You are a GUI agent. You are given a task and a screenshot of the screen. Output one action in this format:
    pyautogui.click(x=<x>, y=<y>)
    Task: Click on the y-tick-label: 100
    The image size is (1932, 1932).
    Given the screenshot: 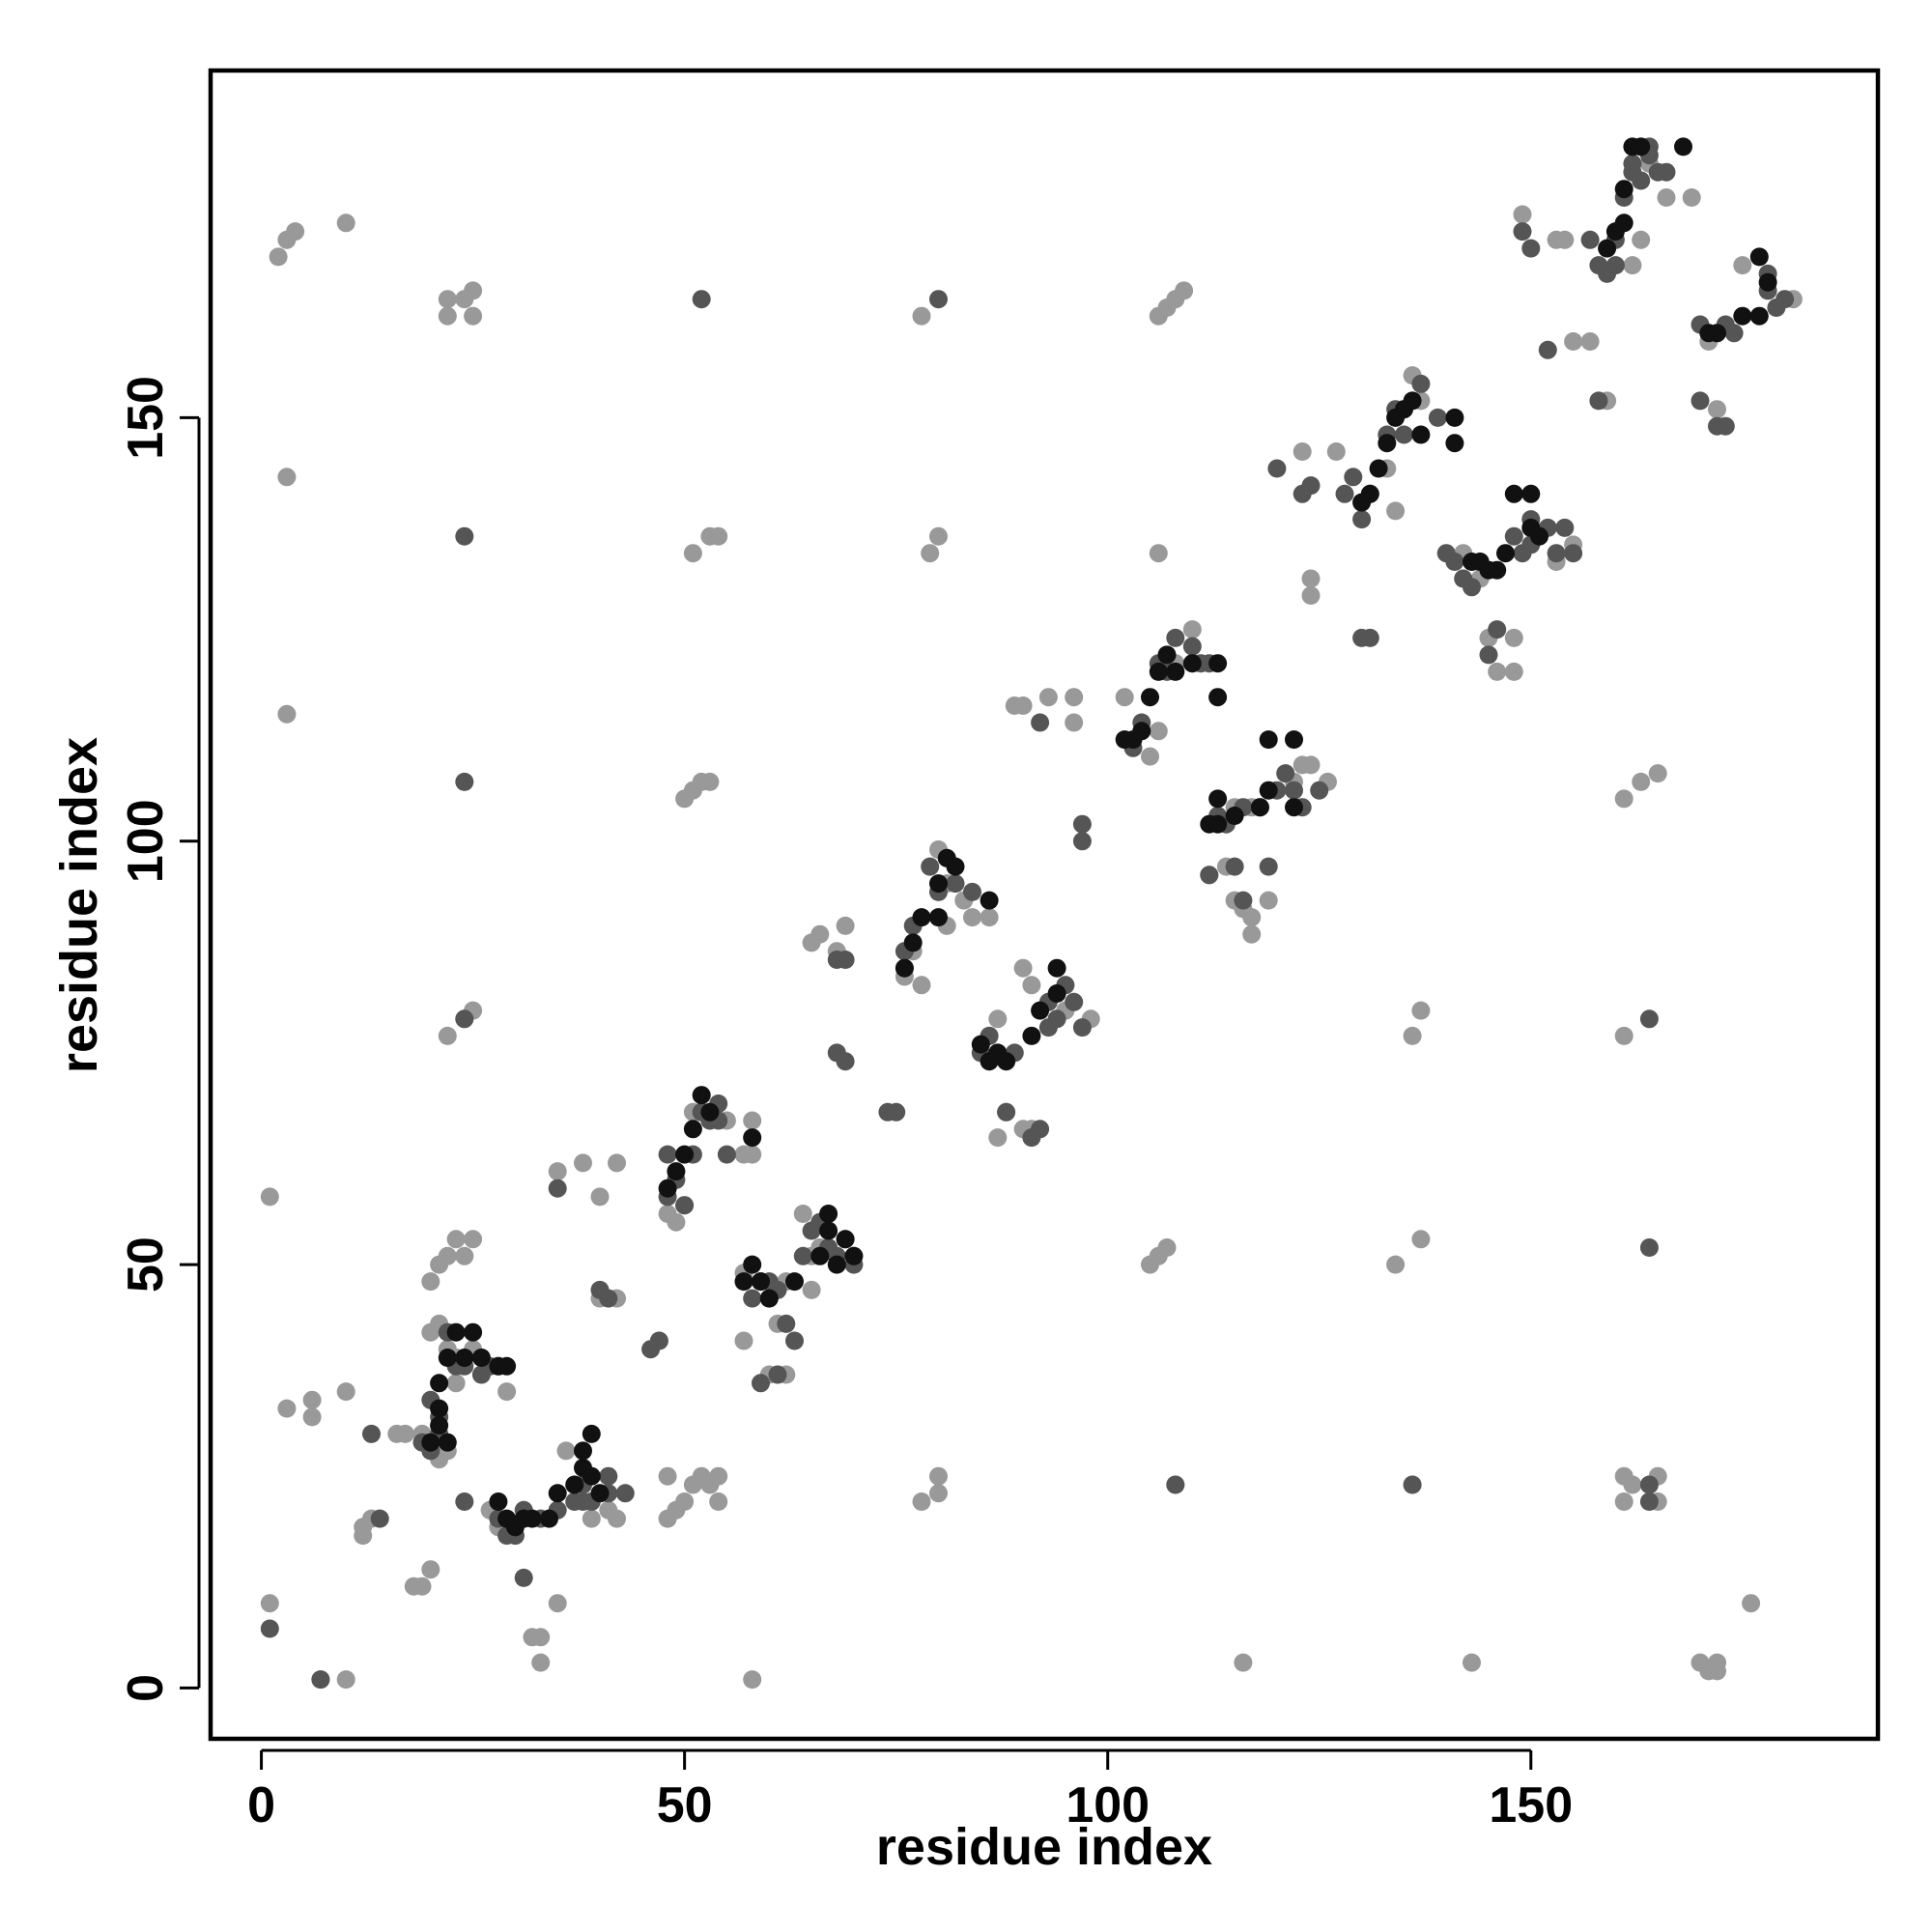 What is the action you would take?
    pyautogui.click(x=146, y=841)
    